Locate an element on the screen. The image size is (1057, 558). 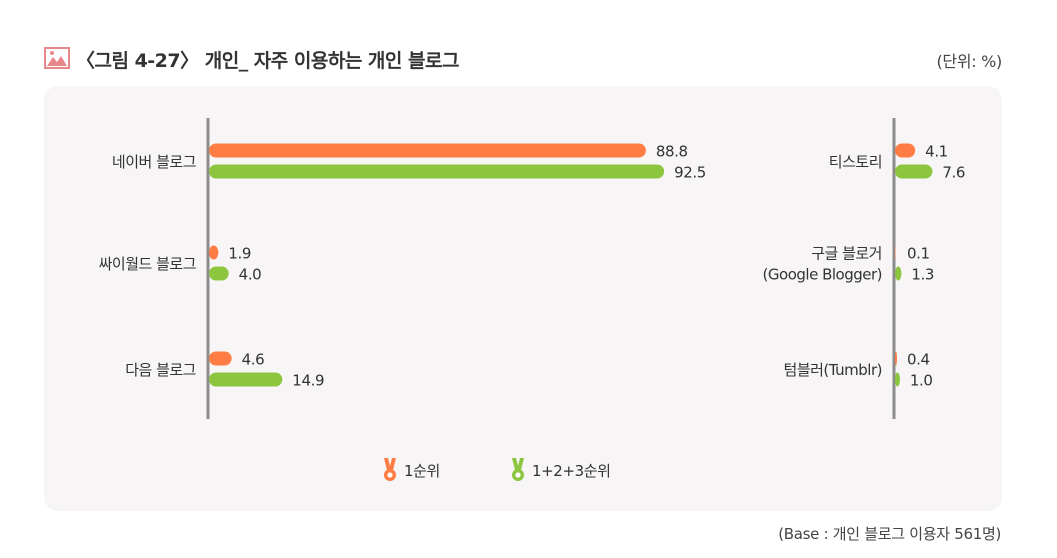
data-label: 1.9 is located at coordinates (239, 254).